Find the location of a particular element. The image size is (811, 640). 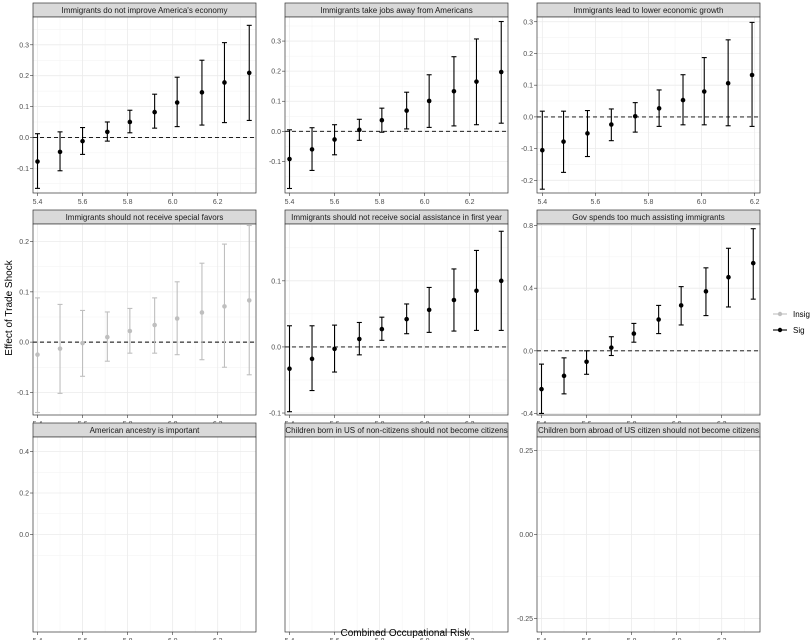

facet-title: Immigrants lead to lower economic growth is located at coordinates (649, 10).